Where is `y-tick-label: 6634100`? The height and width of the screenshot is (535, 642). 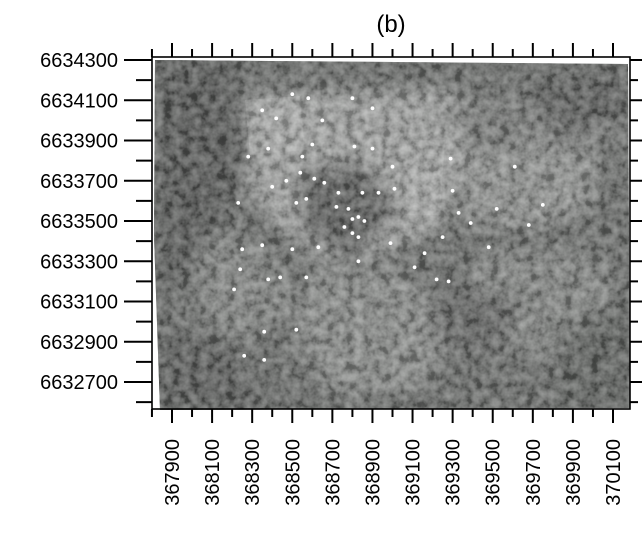
y-tick-label: 6634100 is located at coordinates (79, 101).